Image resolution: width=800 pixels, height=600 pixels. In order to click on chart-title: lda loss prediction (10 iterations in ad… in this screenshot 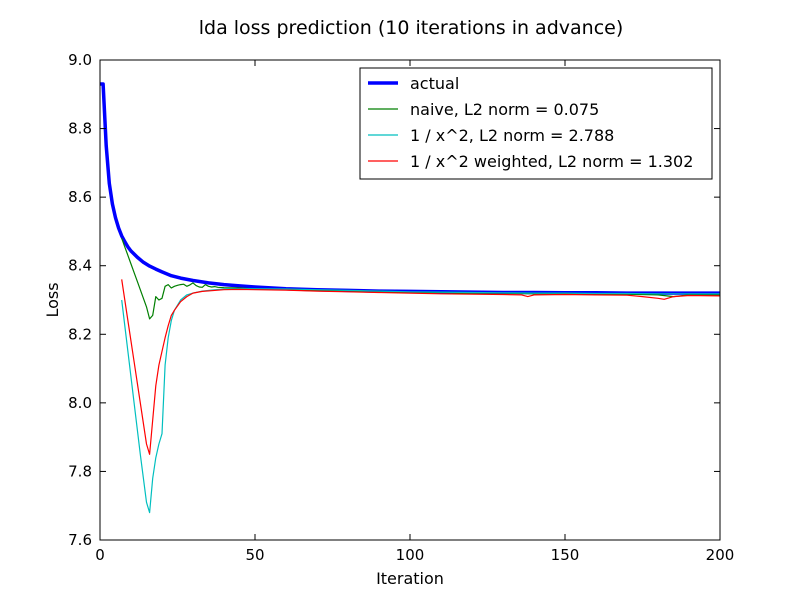, I will do `click(411, 28)`.